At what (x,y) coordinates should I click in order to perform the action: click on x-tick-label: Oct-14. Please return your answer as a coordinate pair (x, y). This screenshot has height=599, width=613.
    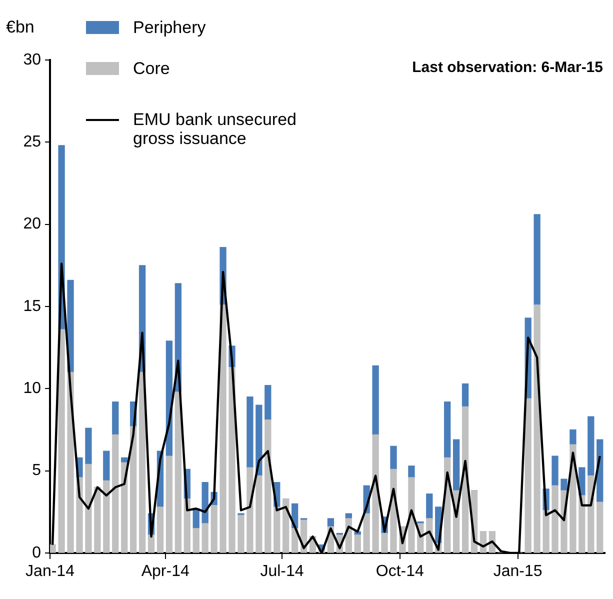
    Looking at the image, I should click on (400, 571).